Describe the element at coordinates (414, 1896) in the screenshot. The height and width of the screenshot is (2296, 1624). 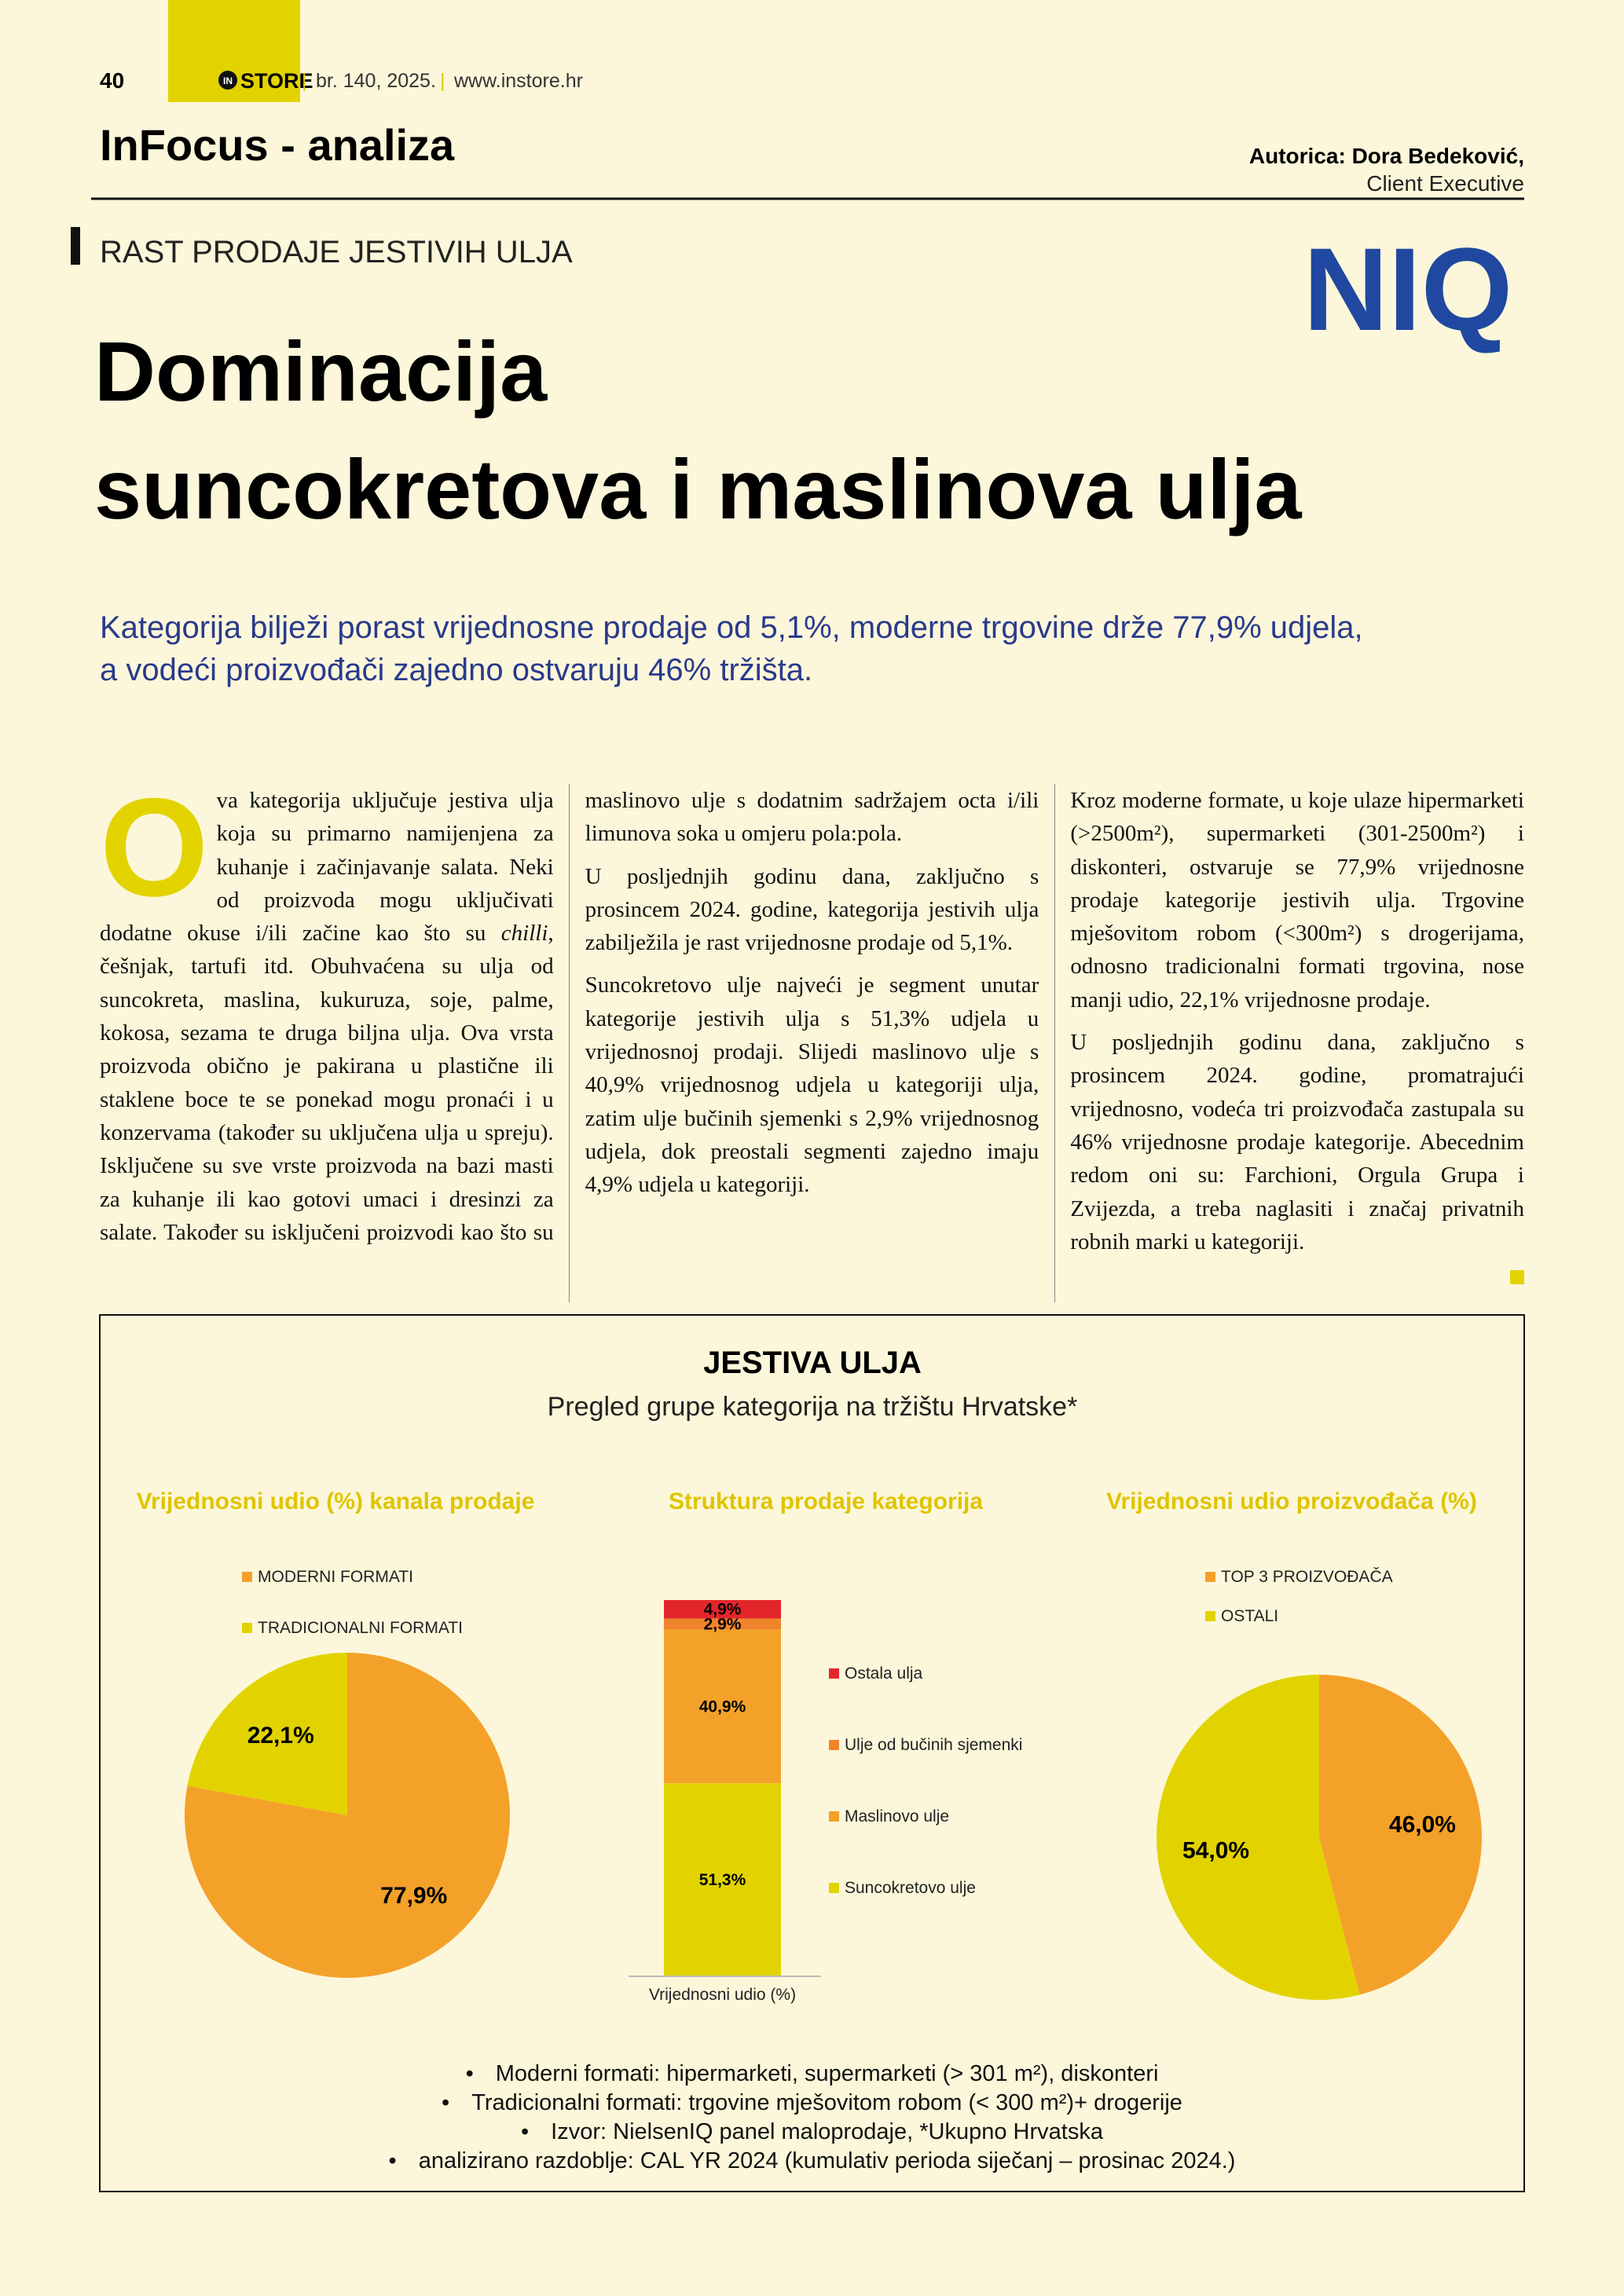
I see `data-label: 77,9%` at that location.